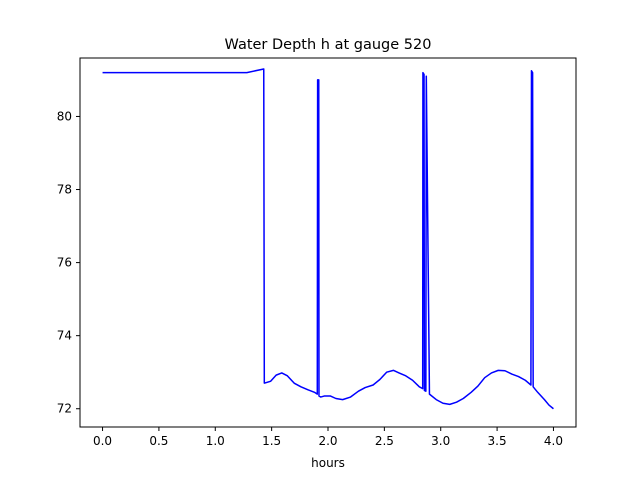 Image resolution: width=640 pixels, height=480 pixels. Describe the element at coordinates (497, 441) in the screenshot. I see `x-tick-label: 3.5` at that location.